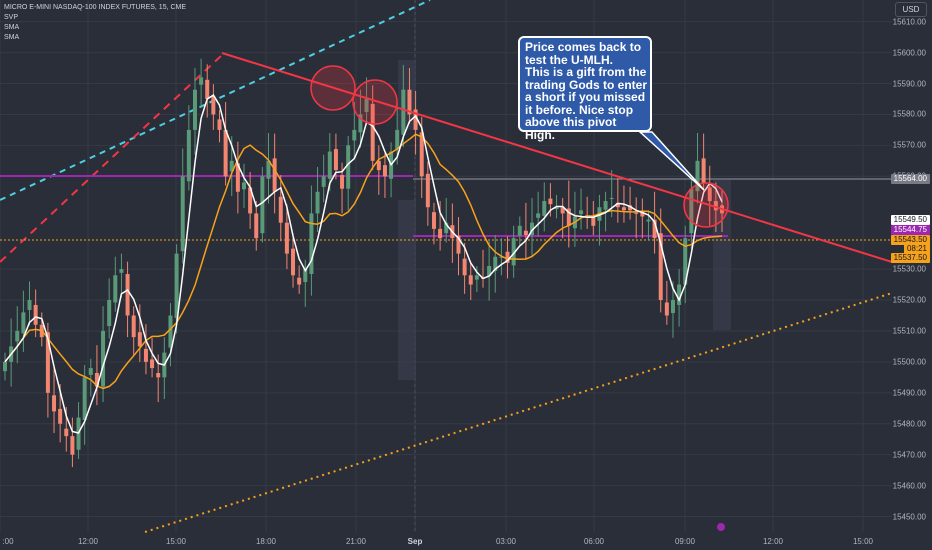  What do you see at coordinates (12, 27) in the screenshot?
I see `indicator-sma-1: SMA` at bounding box center [12, 27].